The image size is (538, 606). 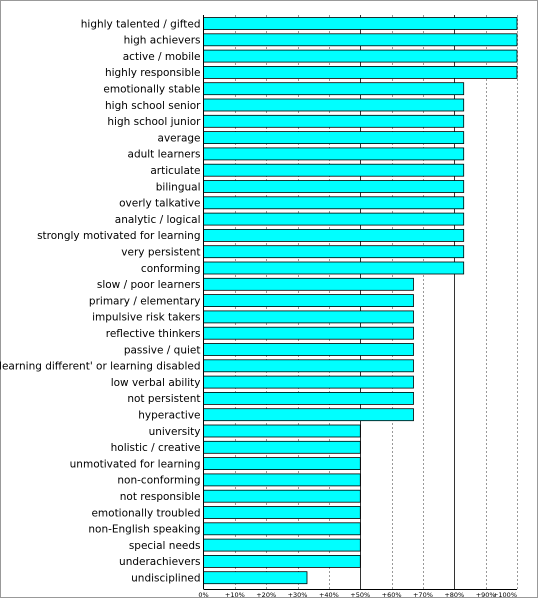 What do you see at coordinates (266, 595) in the screenshot?
I see `x-tick-label: +20%` at bounding box center [266, 595].